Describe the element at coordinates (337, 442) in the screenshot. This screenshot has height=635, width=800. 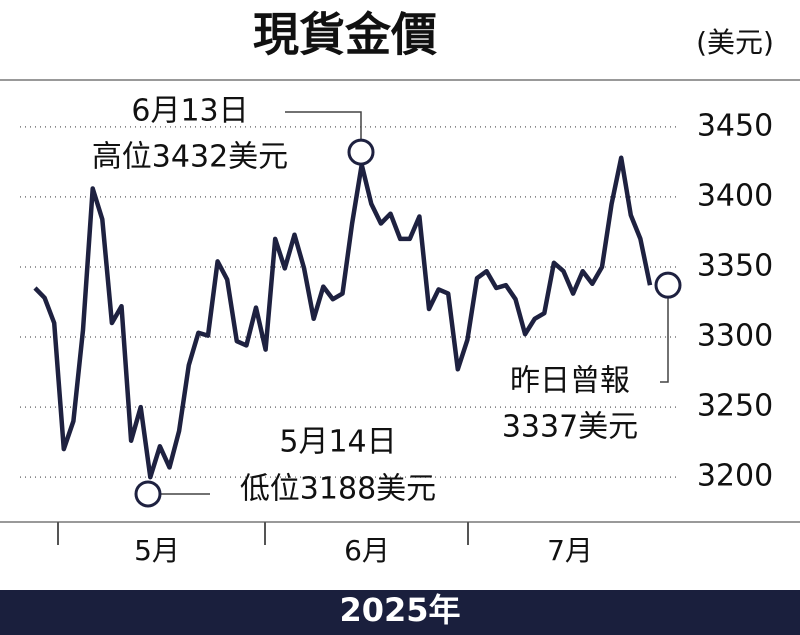
I see `annotation-text: 5月14日` at that location.